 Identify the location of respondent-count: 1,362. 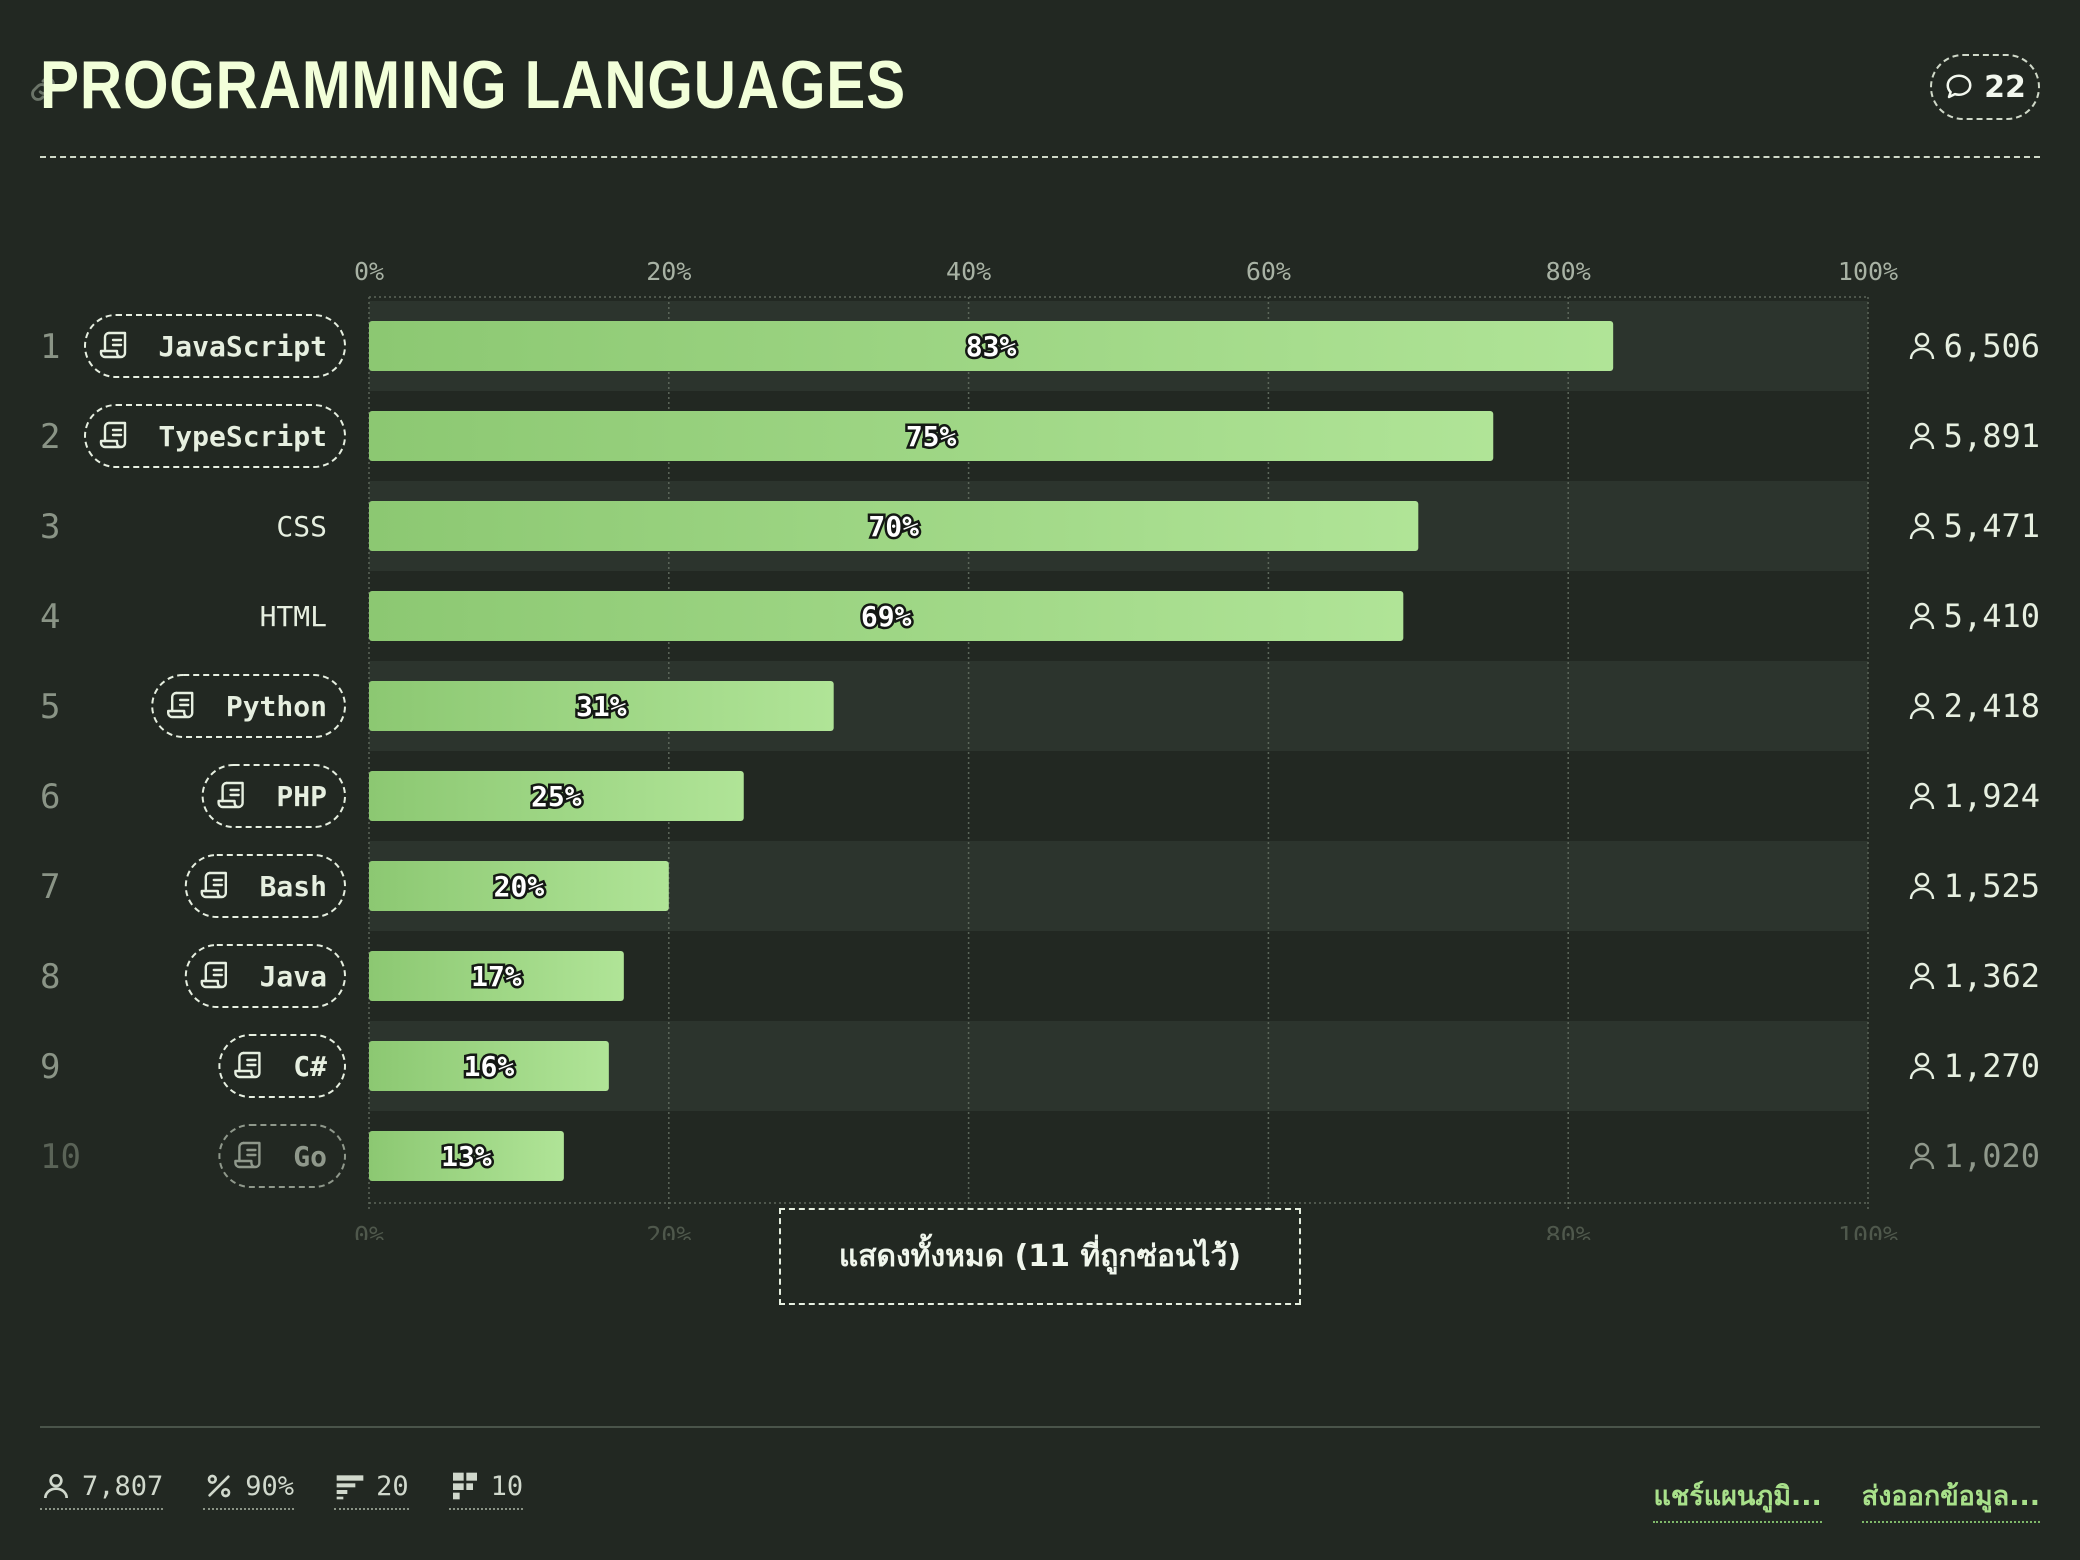
(1992, 976).